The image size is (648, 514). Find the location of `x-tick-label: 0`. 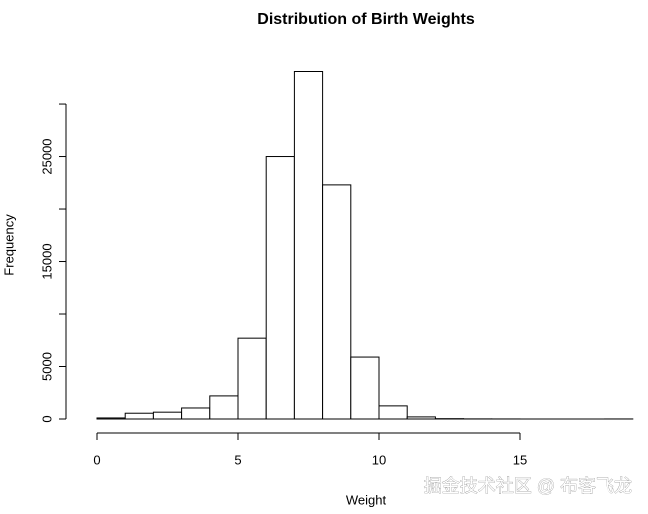

x-tick-label: 0 is located at coordinates (96, 459).